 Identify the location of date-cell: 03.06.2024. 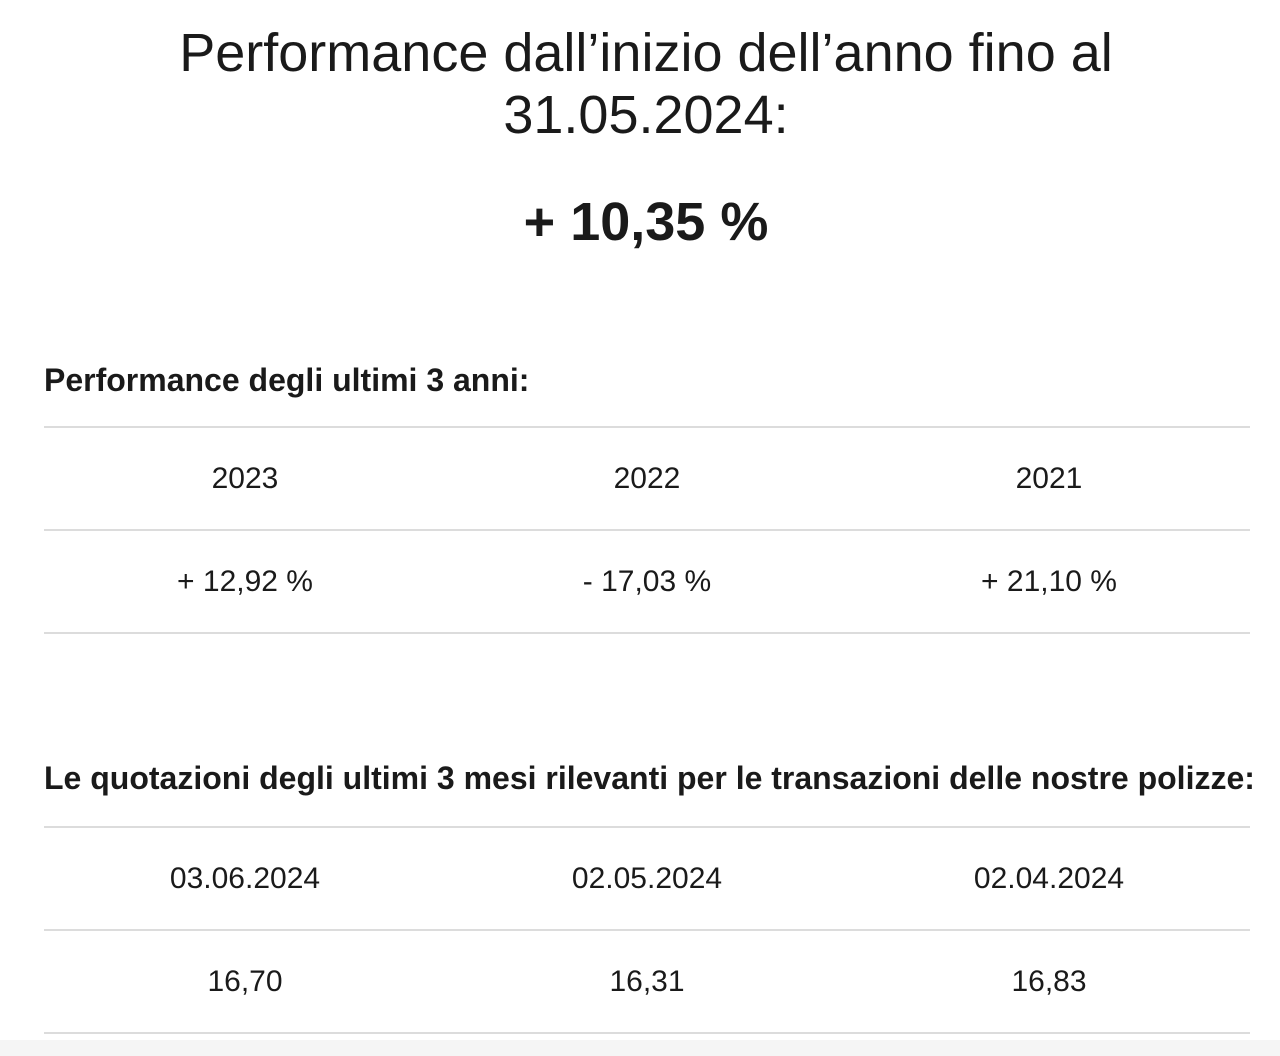
(245, 878).